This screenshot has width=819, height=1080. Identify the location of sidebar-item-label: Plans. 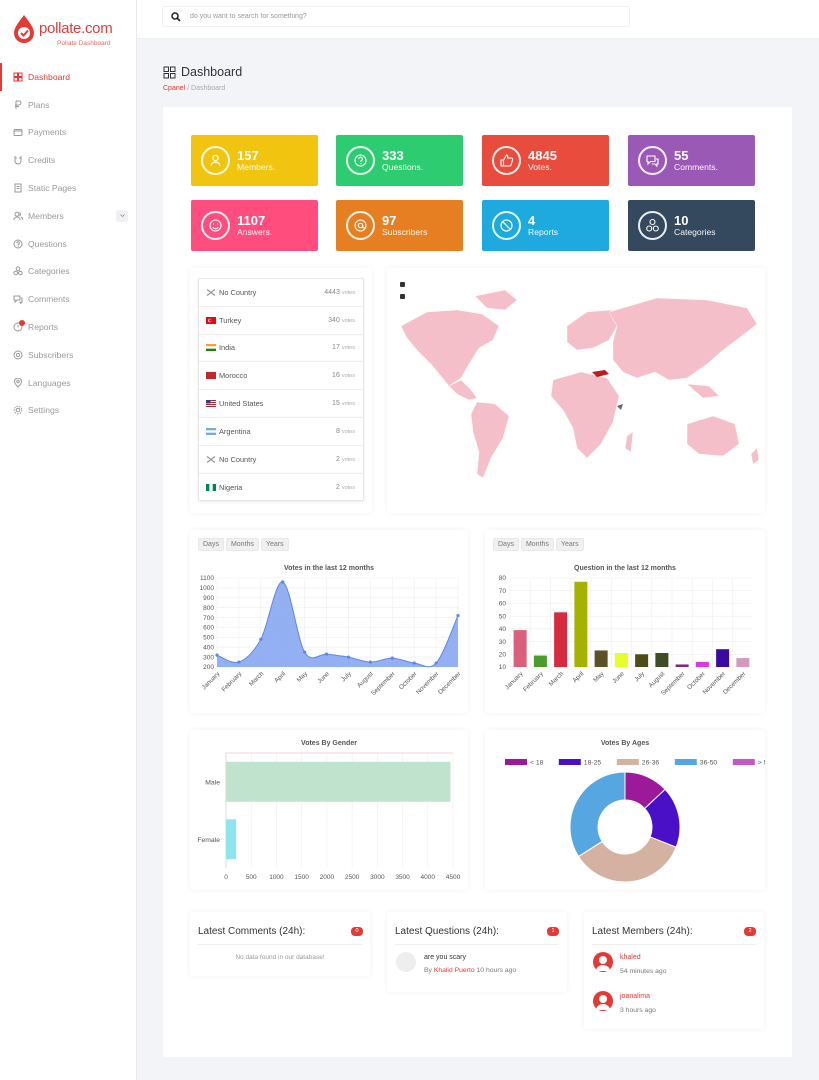
(39, 104).